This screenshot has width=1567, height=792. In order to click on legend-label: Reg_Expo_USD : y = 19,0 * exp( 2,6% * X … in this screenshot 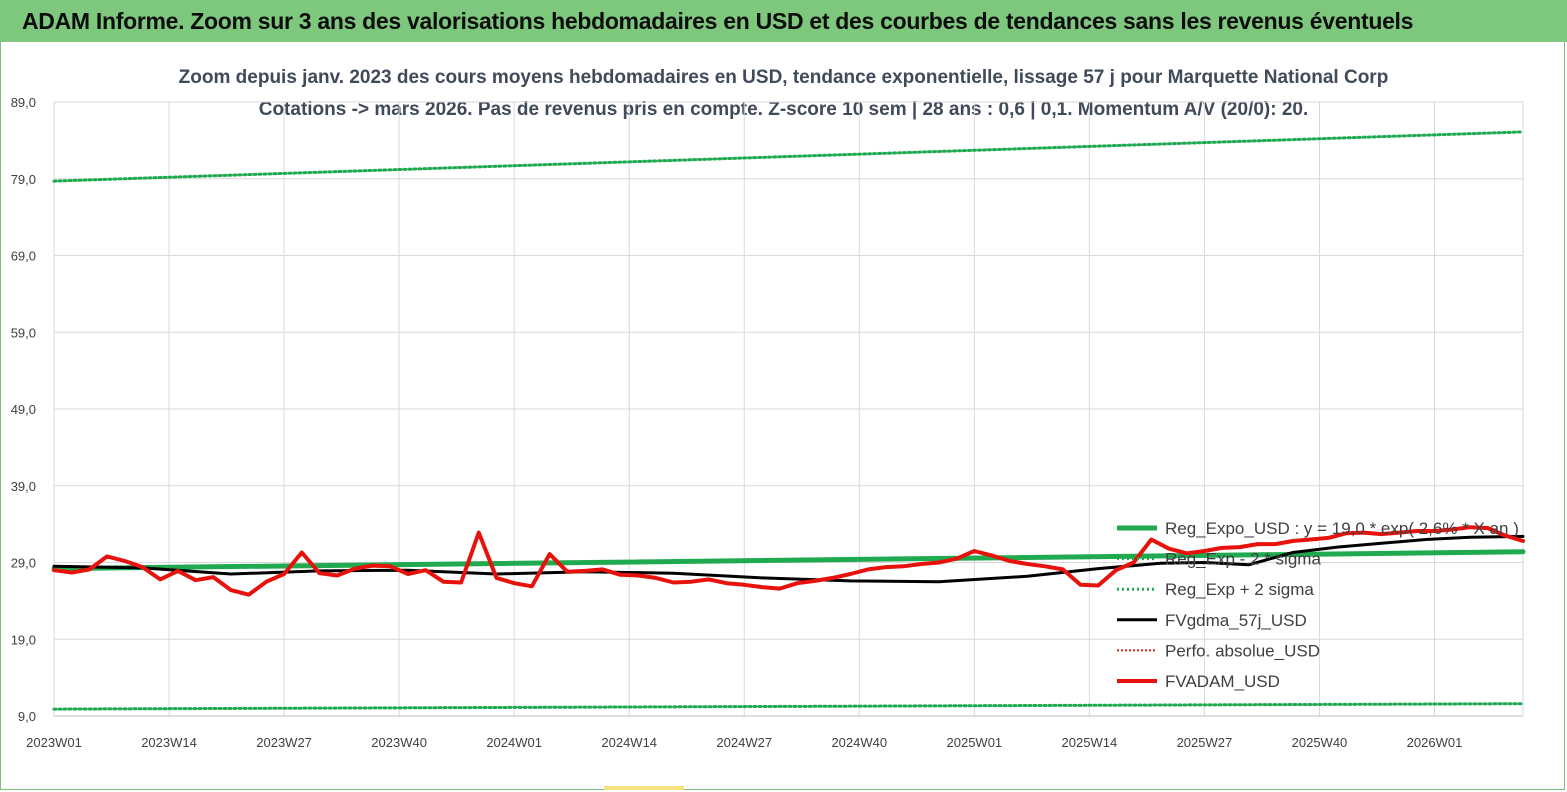, I will do `click(1342, 528)`.